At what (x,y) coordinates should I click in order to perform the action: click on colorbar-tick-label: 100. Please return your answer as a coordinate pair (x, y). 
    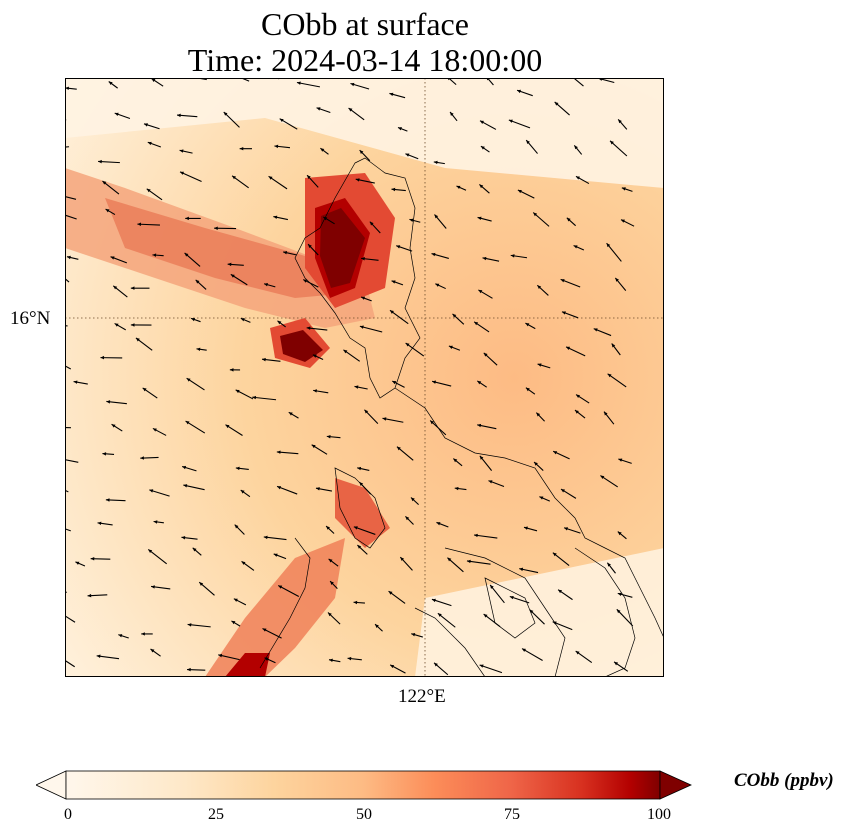
    Looking at the image, I should click on (659, 814).